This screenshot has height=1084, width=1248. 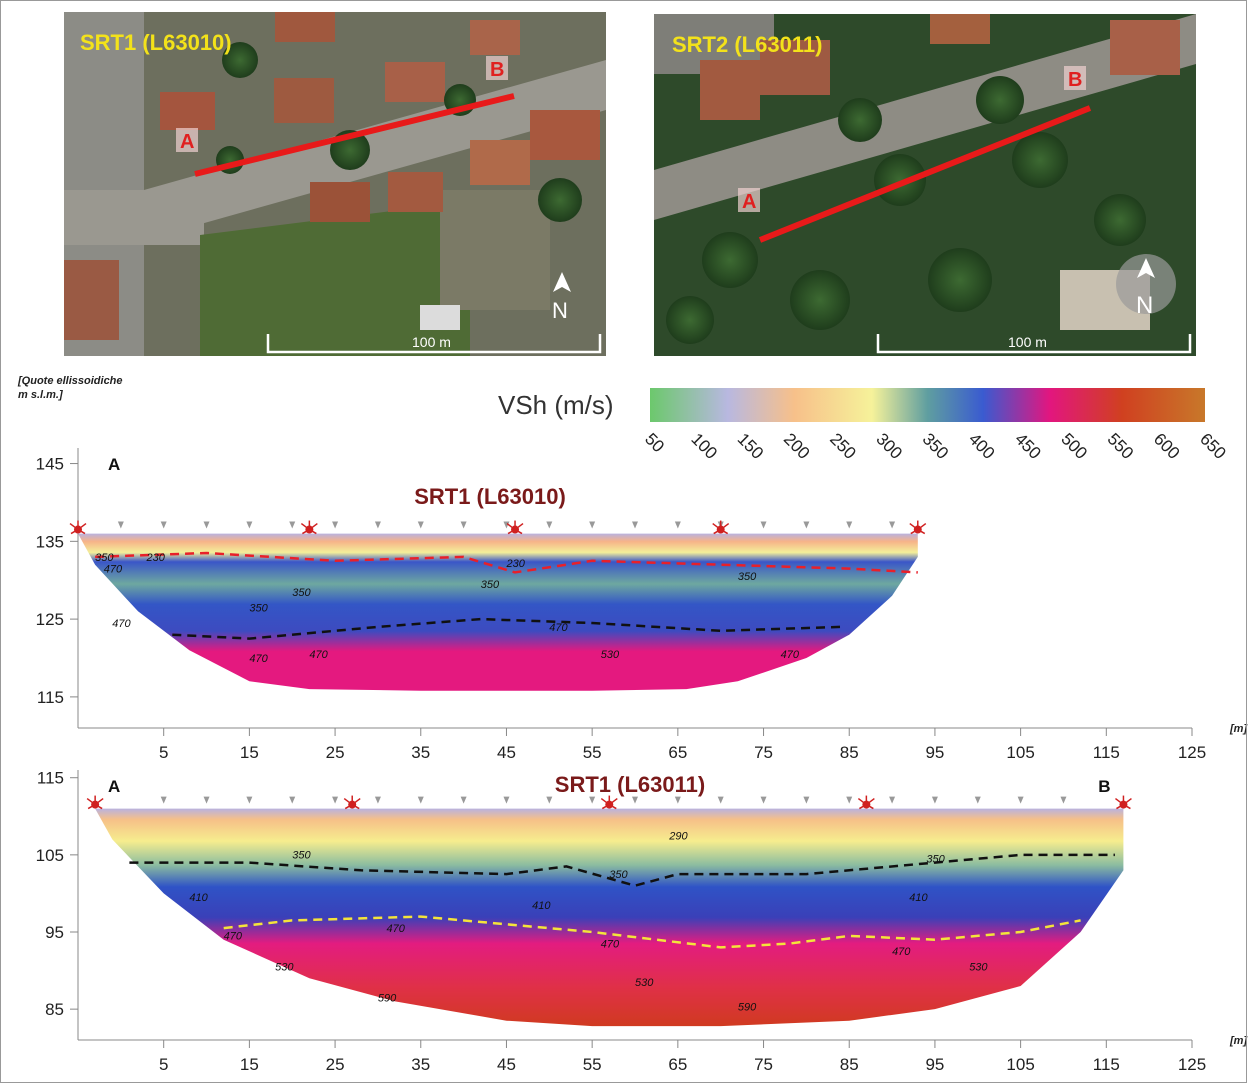 What do you see at coordinates (935, 445) in the screenshot?
I see `colorbar-tick-label: 350` at bounding box center [935, 445].